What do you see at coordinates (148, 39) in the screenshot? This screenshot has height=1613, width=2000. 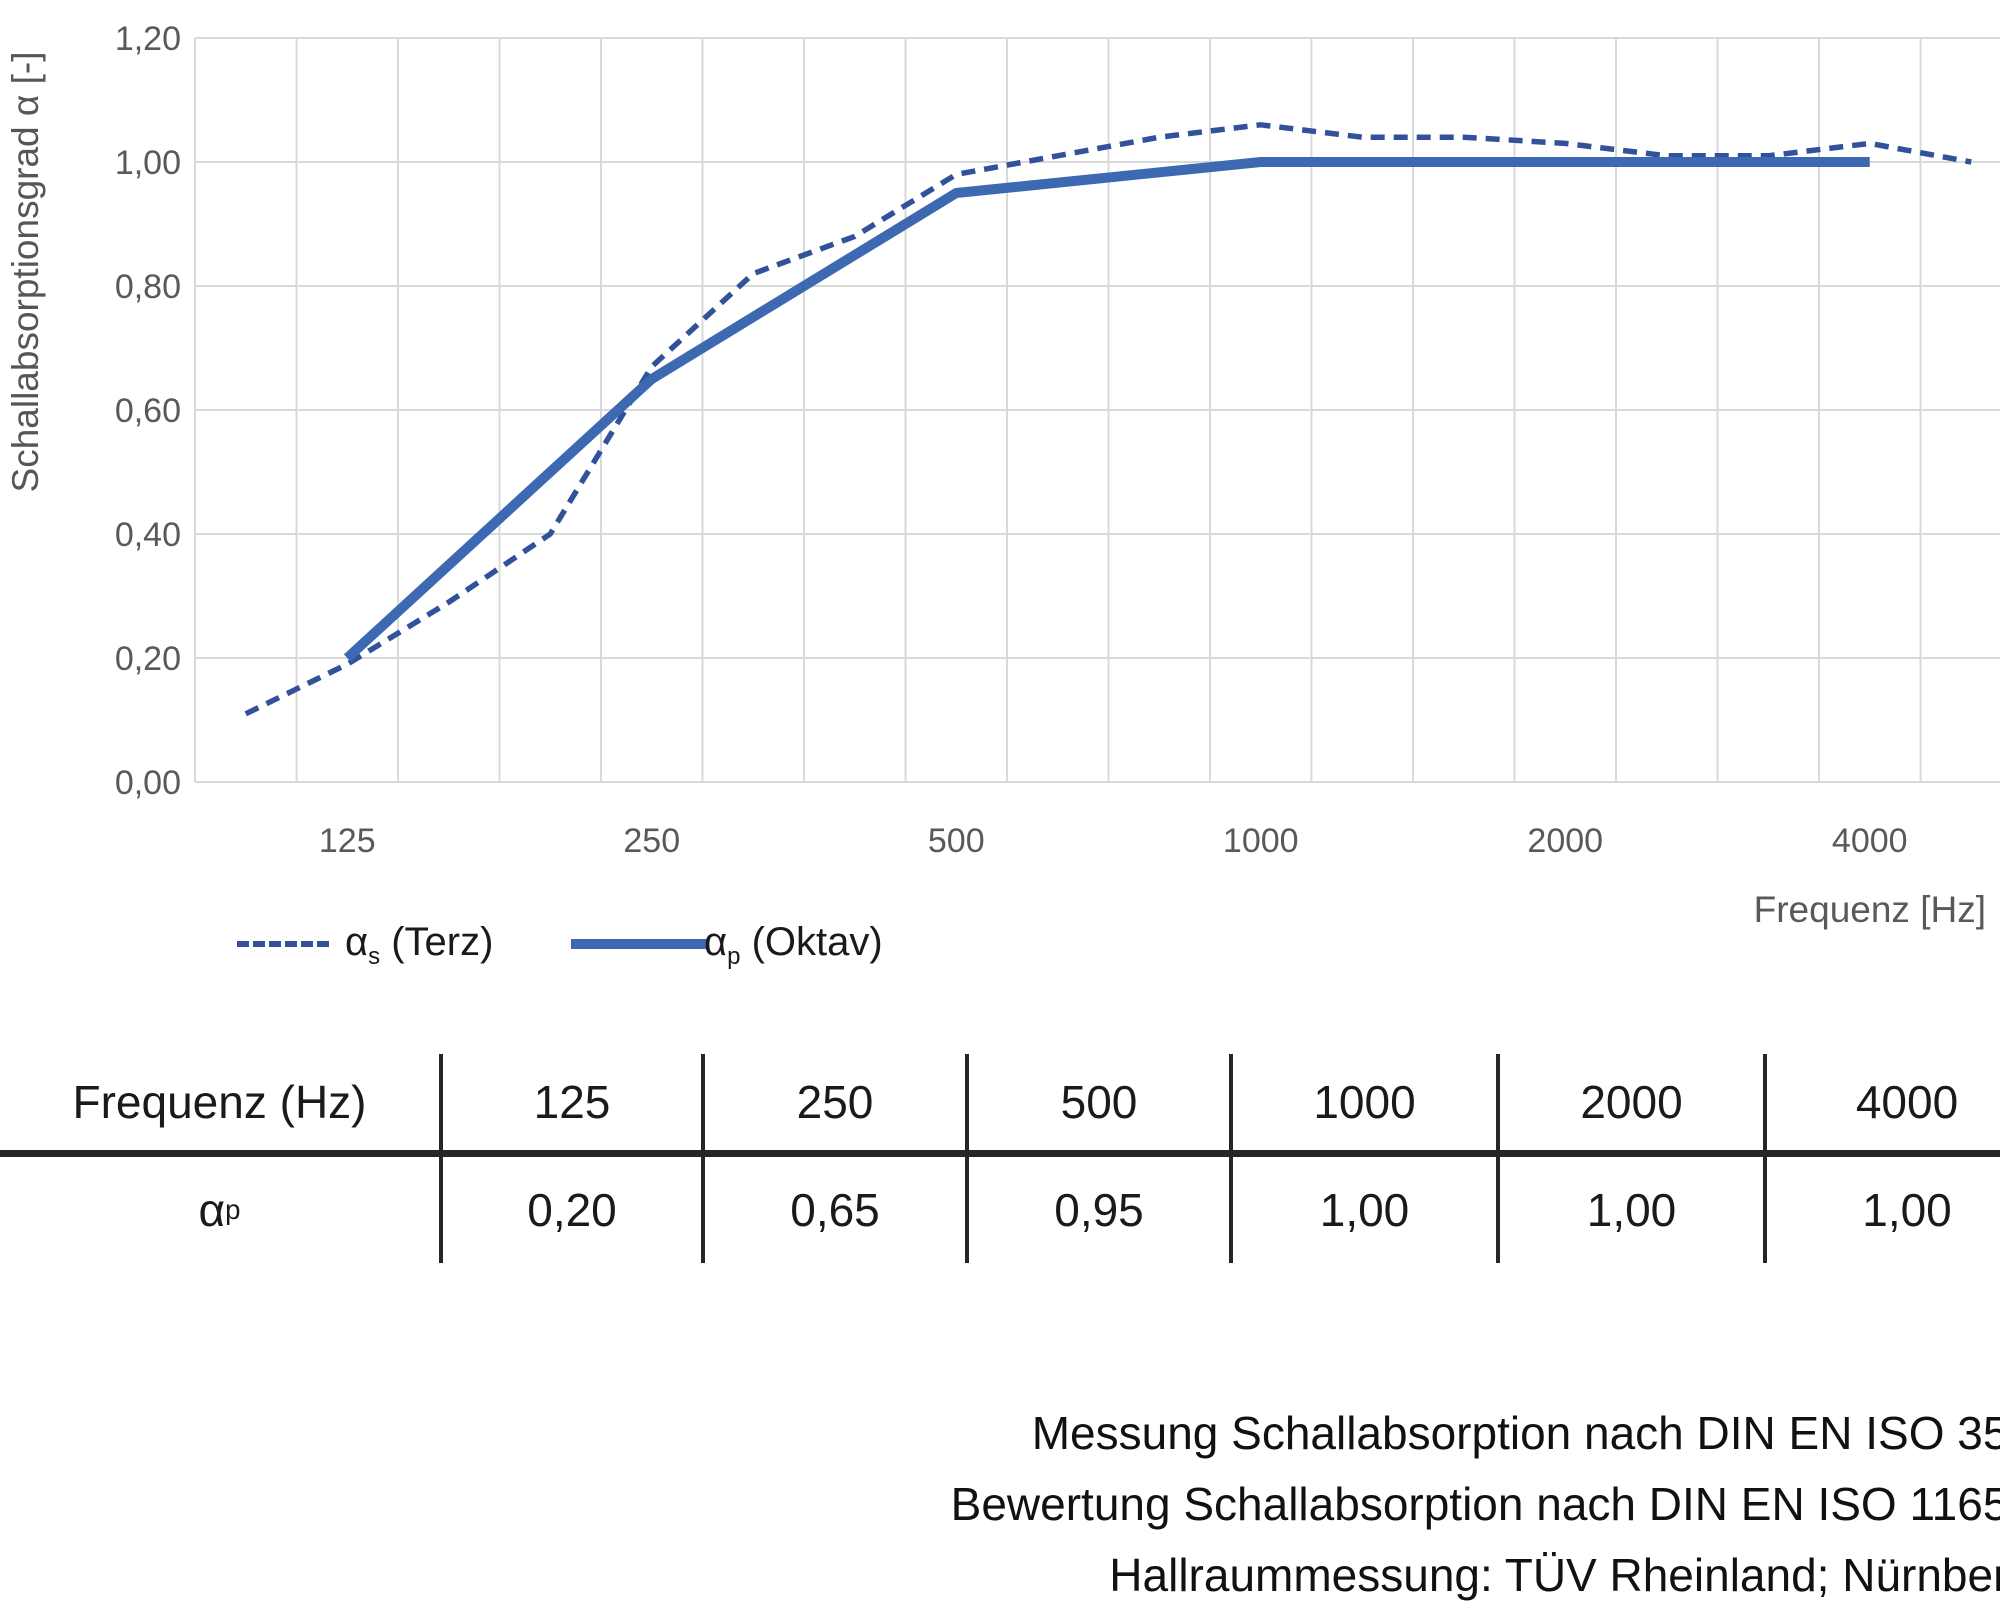 I see `svg-text: 1,20` at bounding box center [148, 39].